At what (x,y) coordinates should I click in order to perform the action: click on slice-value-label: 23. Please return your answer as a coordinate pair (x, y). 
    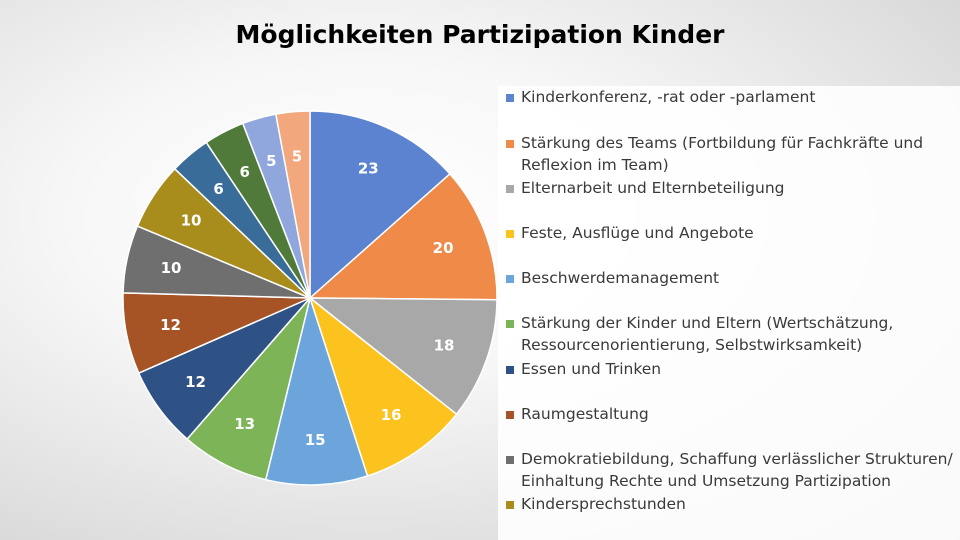
    Looking at the image, I should click on (368, 168).